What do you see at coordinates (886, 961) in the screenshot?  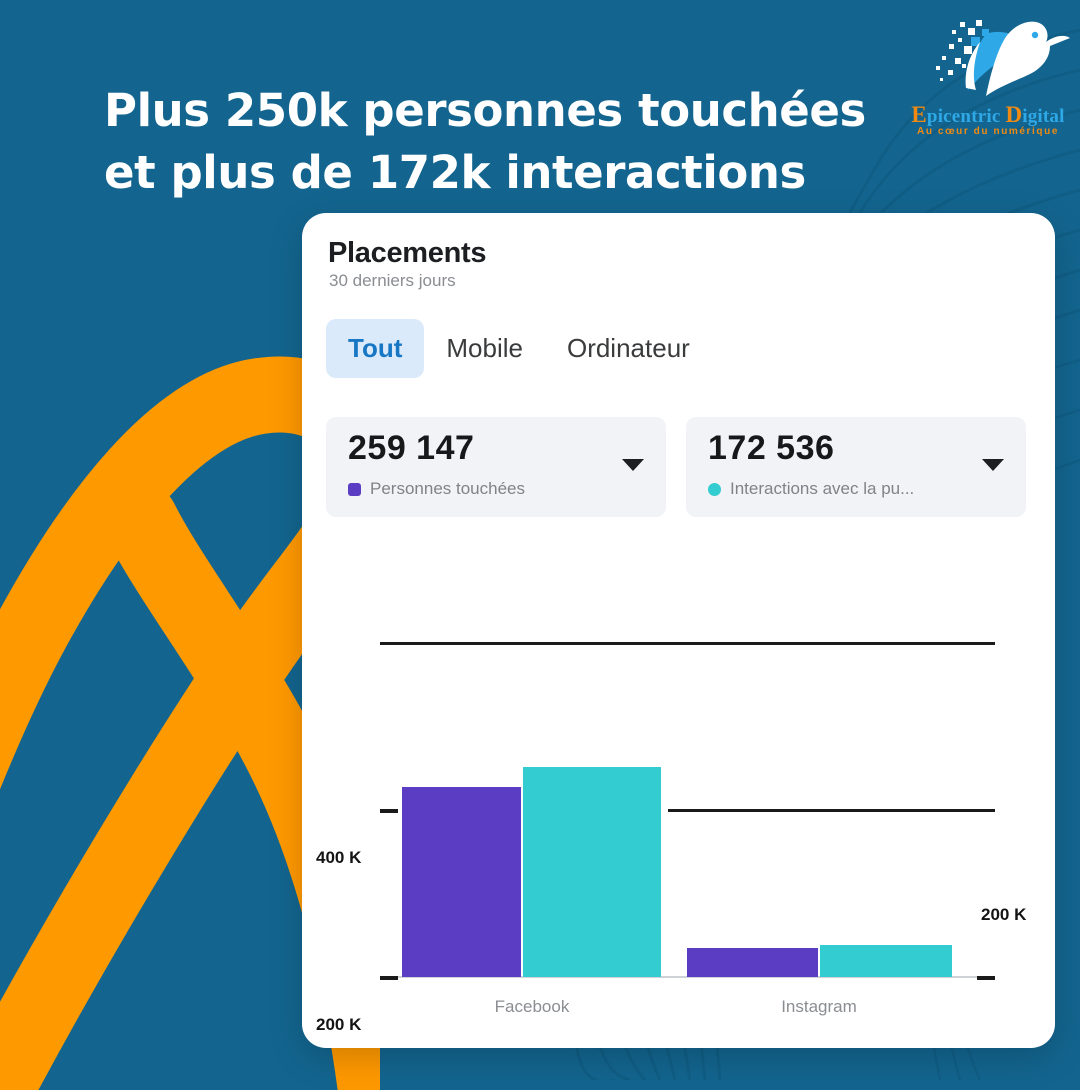 I see `bar-instagram-interactions` at bounding box center [886, 961].